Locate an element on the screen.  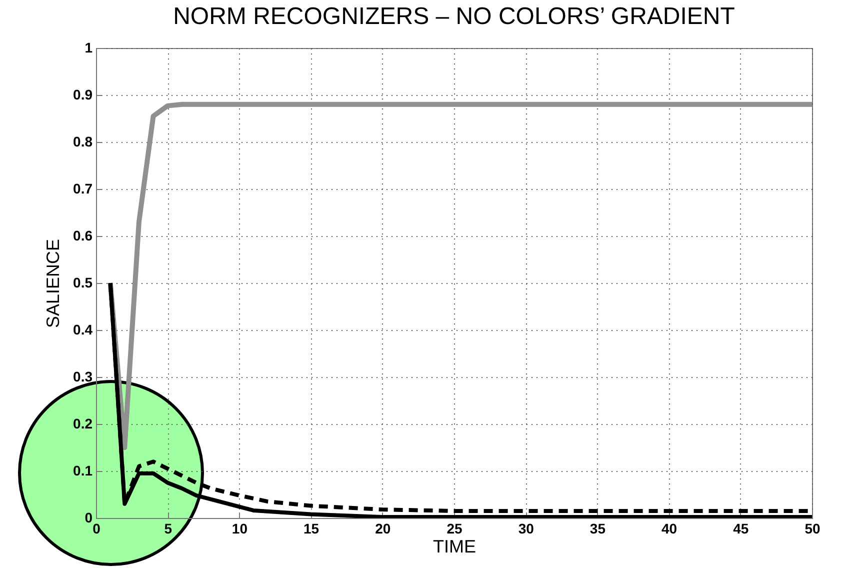
y-tick-label: 0.2 is located at coordinates (83, 424).